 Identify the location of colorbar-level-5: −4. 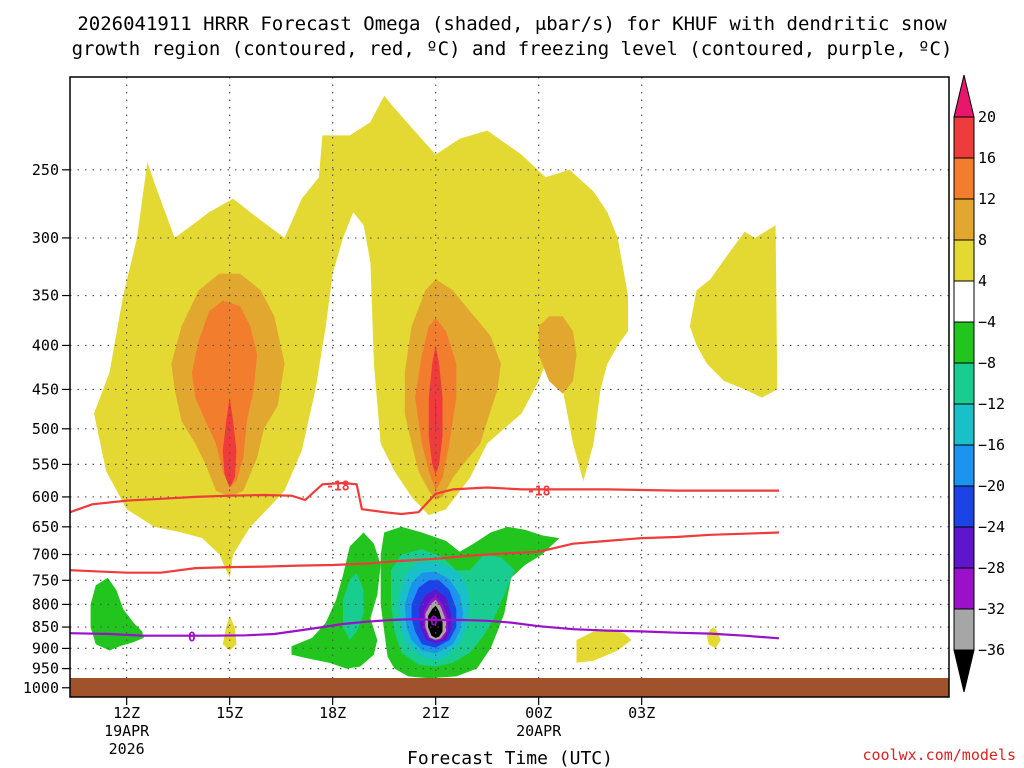
(987, 322).